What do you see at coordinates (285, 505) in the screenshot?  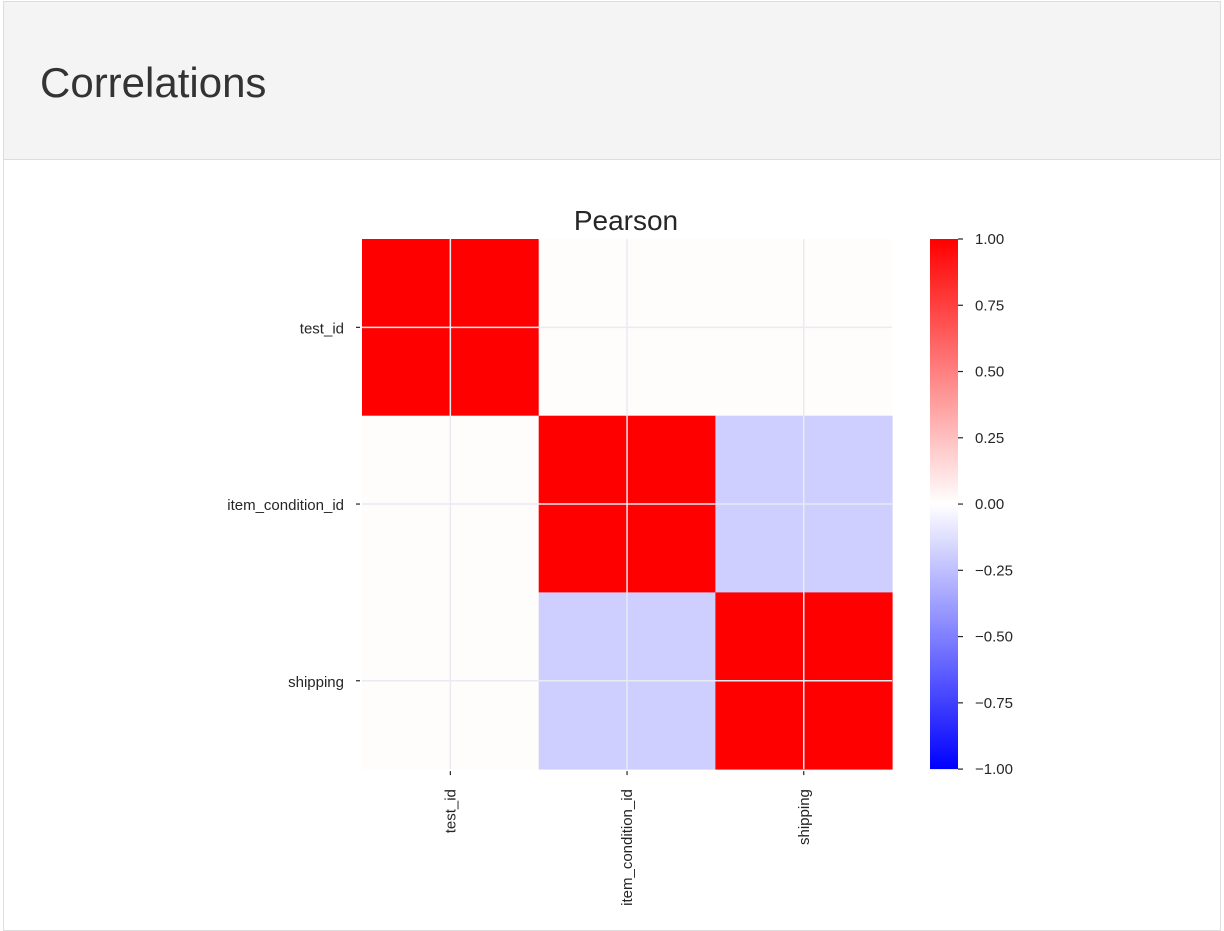 I see `row-label: item_condition_id` at bounding box center [285, 505].